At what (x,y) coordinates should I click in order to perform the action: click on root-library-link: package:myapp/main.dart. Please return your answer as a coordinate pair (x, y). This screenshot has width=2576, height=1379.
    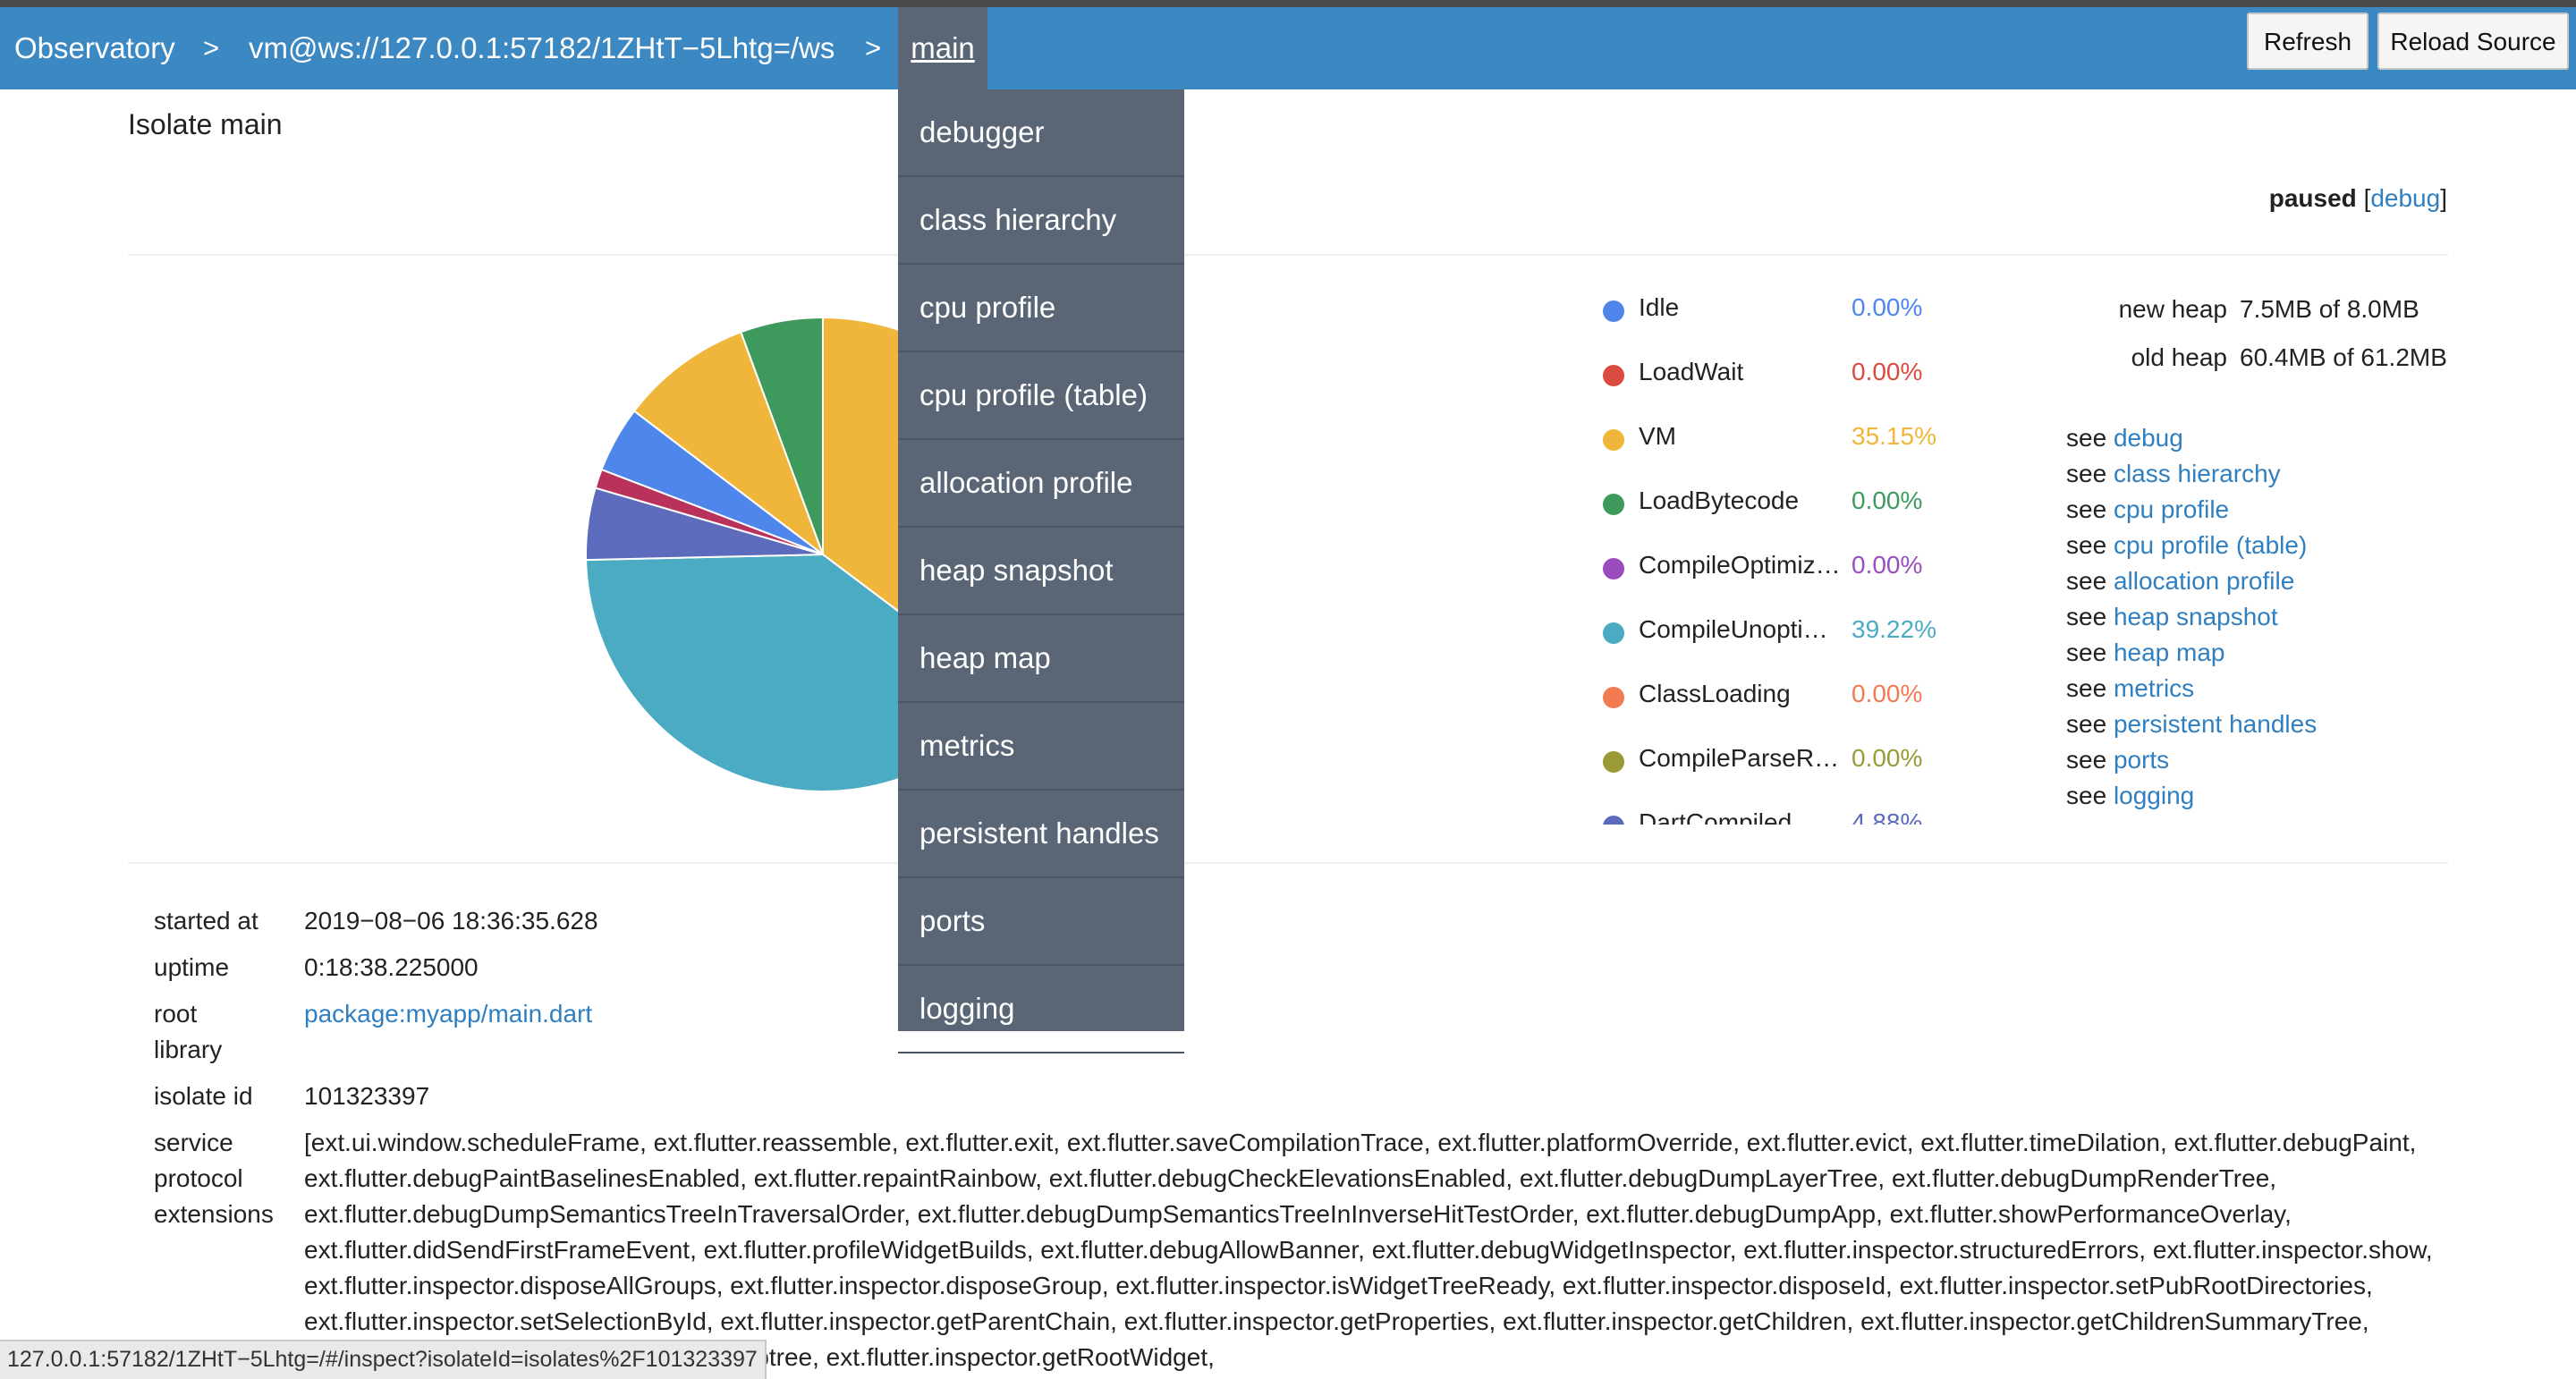
    Looking at the image, I should click on (448, 1014).